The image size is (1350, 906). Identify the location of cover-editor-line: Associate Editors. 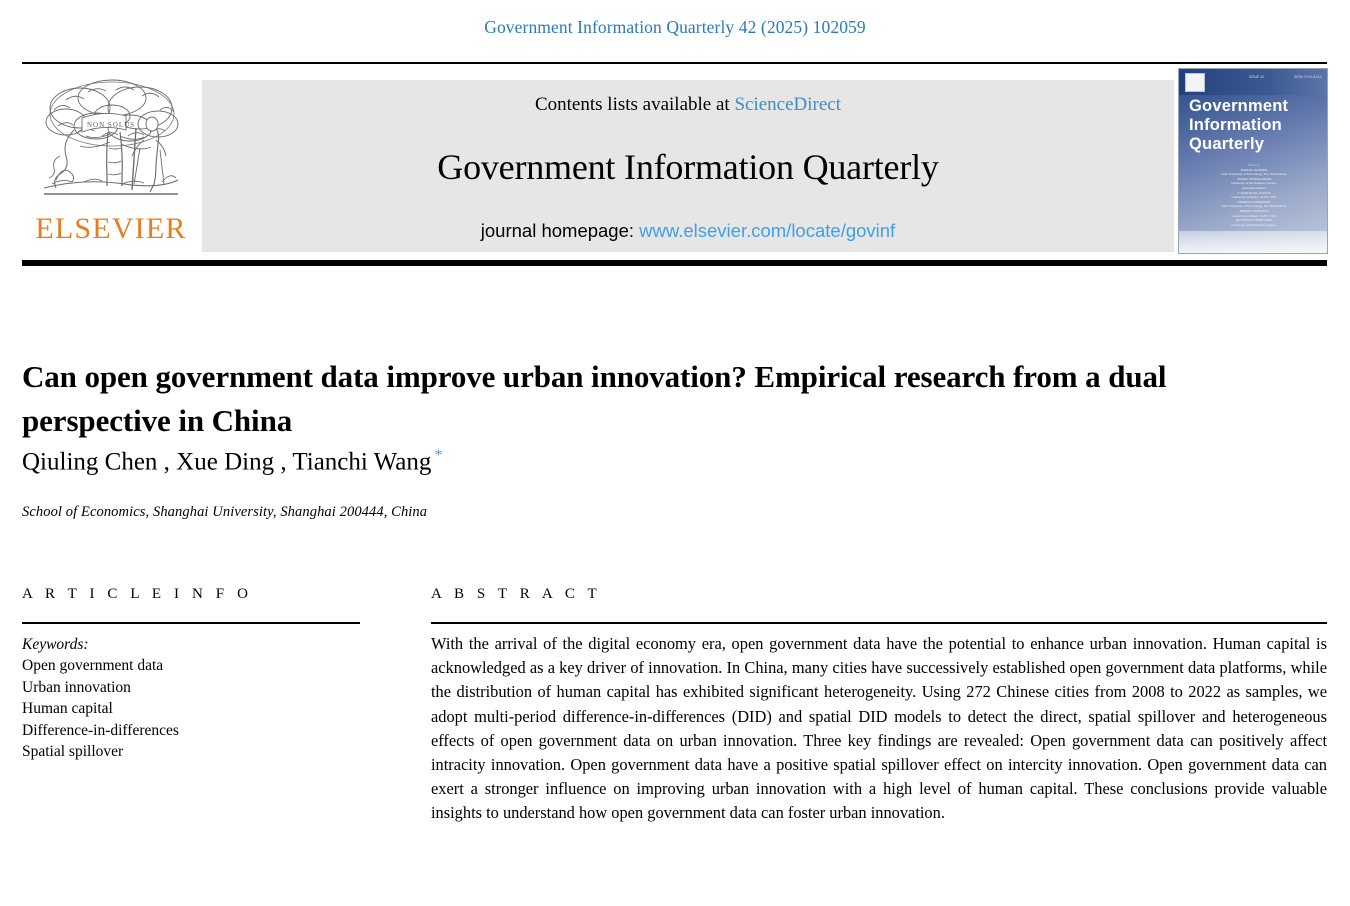
(1254, 187).